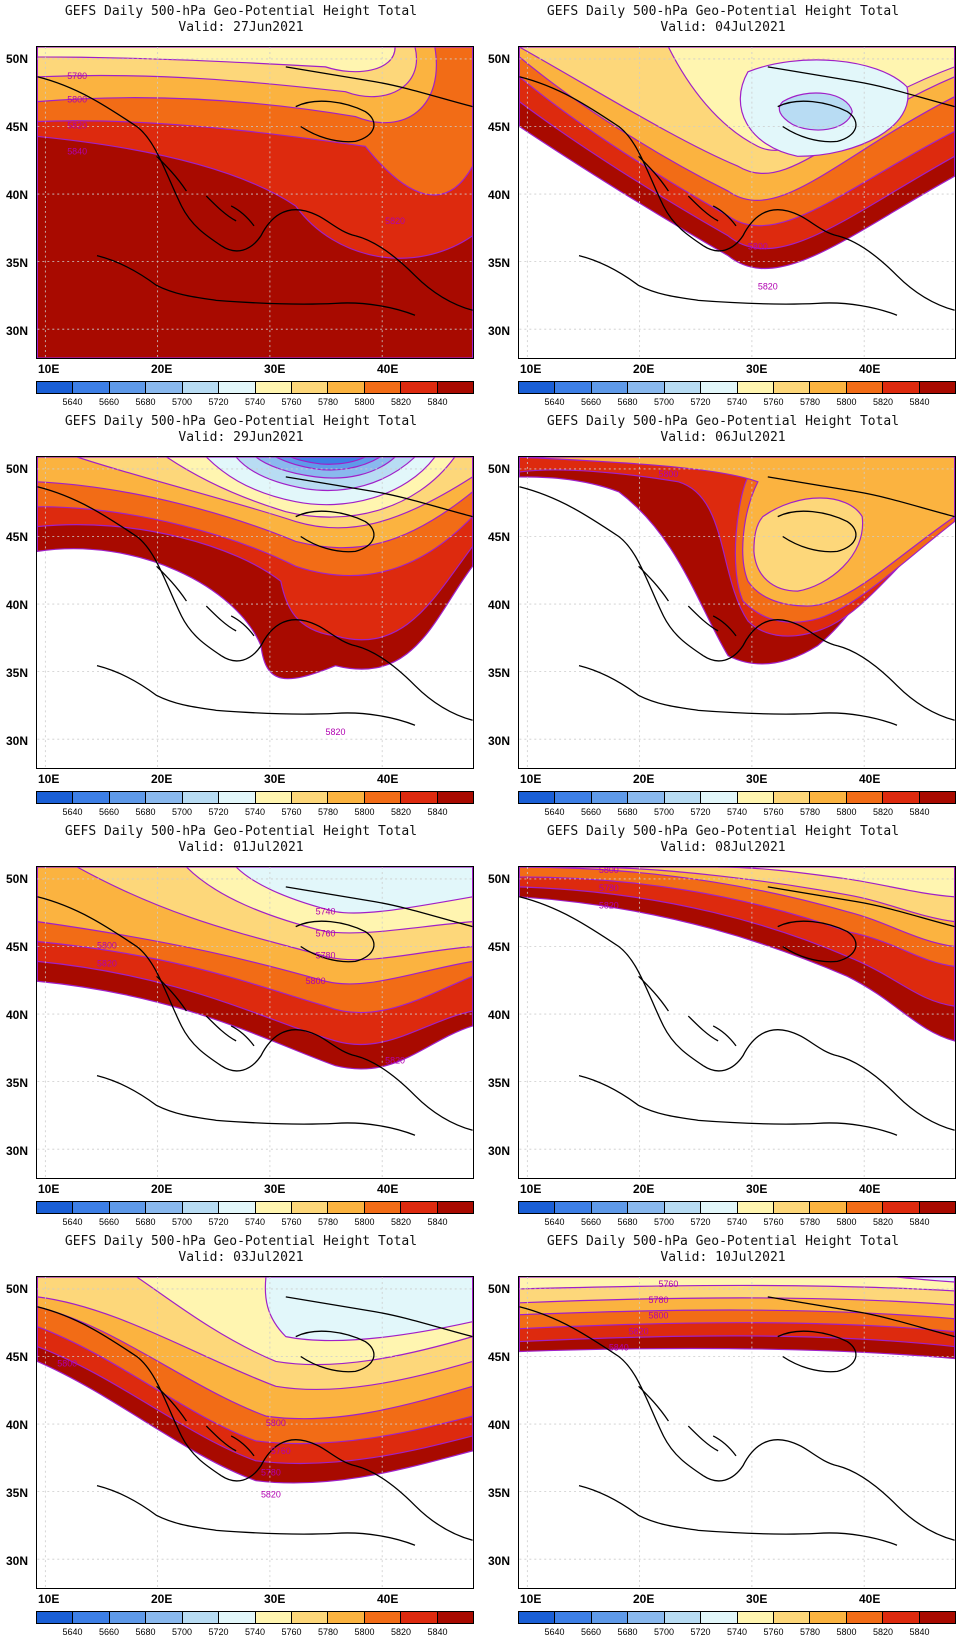 Image resolution: width=964 pixels, height=1640 pixels. Describe the element at coordinates (241, 27) in the screenshot. I see `panel-valid-date: Valid: 27Jun2021` at that location.